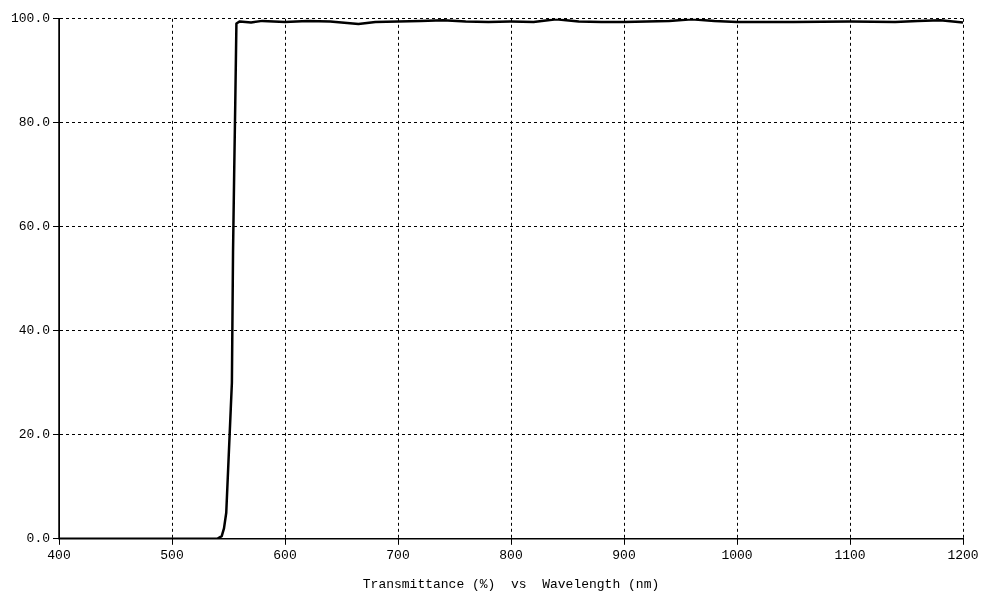  I want to click on x-tick-label: 900, so click(624, 556).